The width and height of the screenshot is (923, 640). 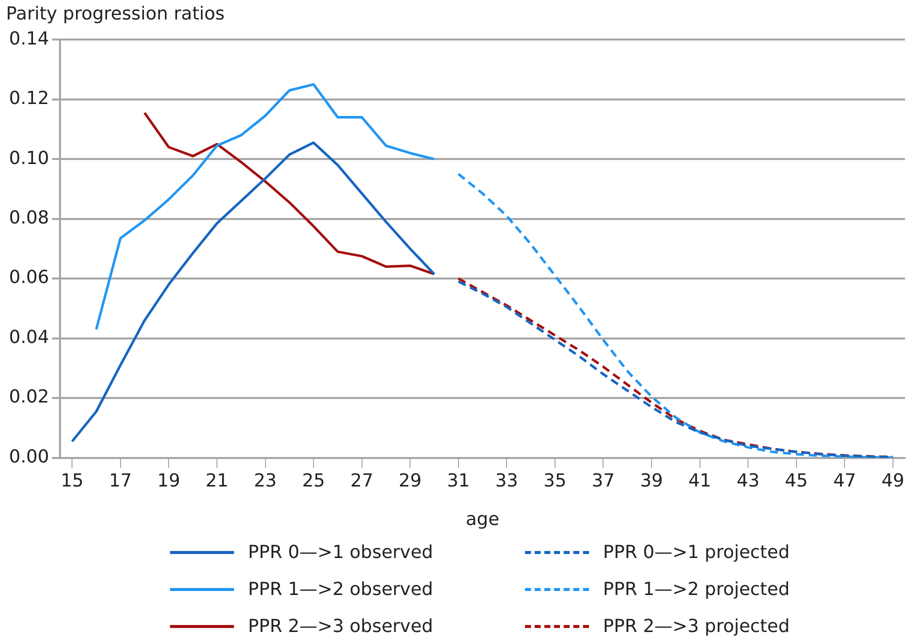 What do you see at coordinates (506, 481) in the screenshot?
I see `x-tick-label: 33` at bounding box center [506, 481].